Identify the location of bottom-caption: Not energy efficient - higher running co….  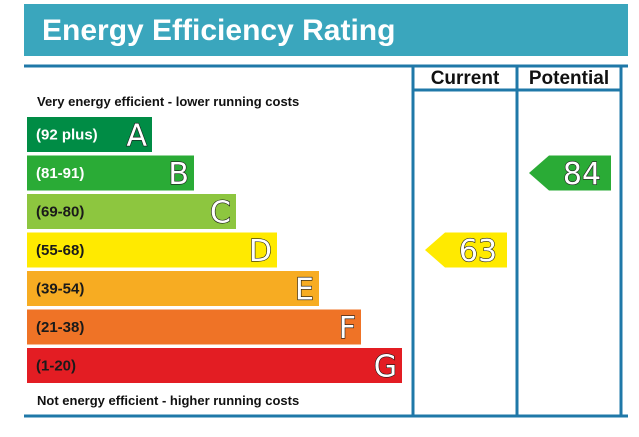
(168, 400).